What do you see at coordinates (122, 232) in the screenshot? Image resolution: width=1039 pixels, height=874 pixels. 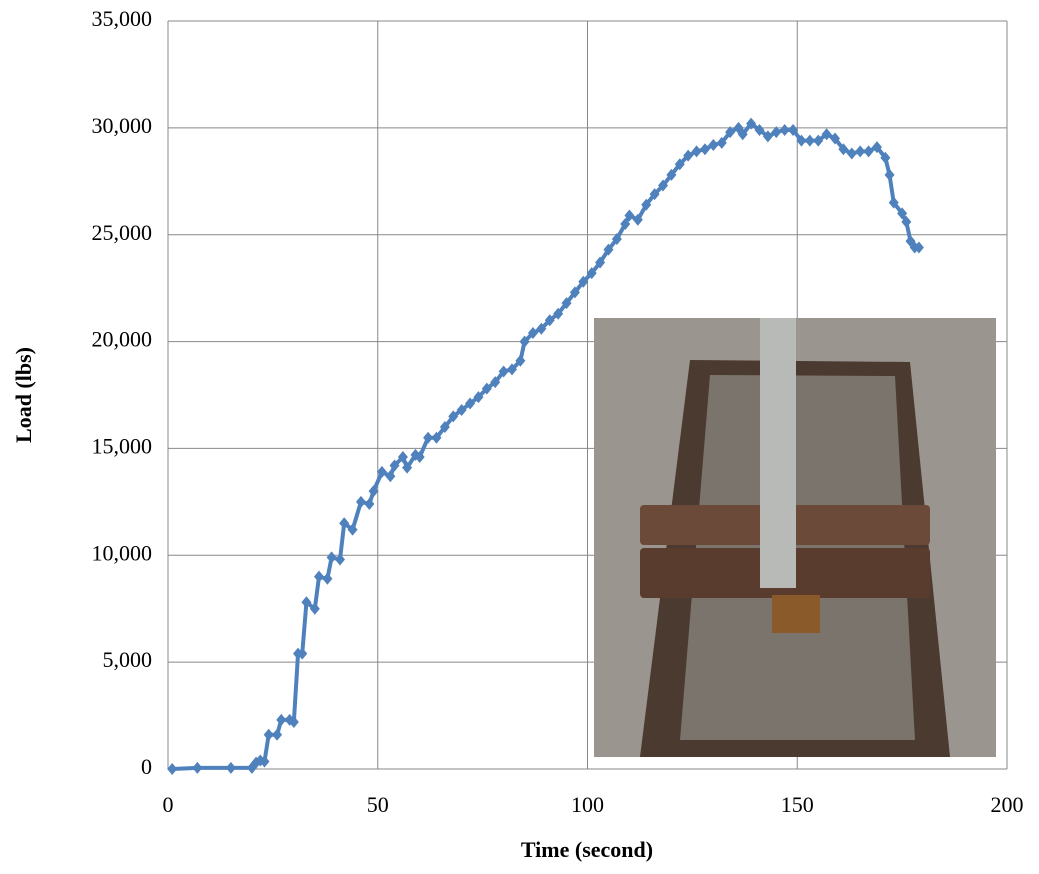 I see `y-tick-label: 25,000` at bounding box center [122, 232].